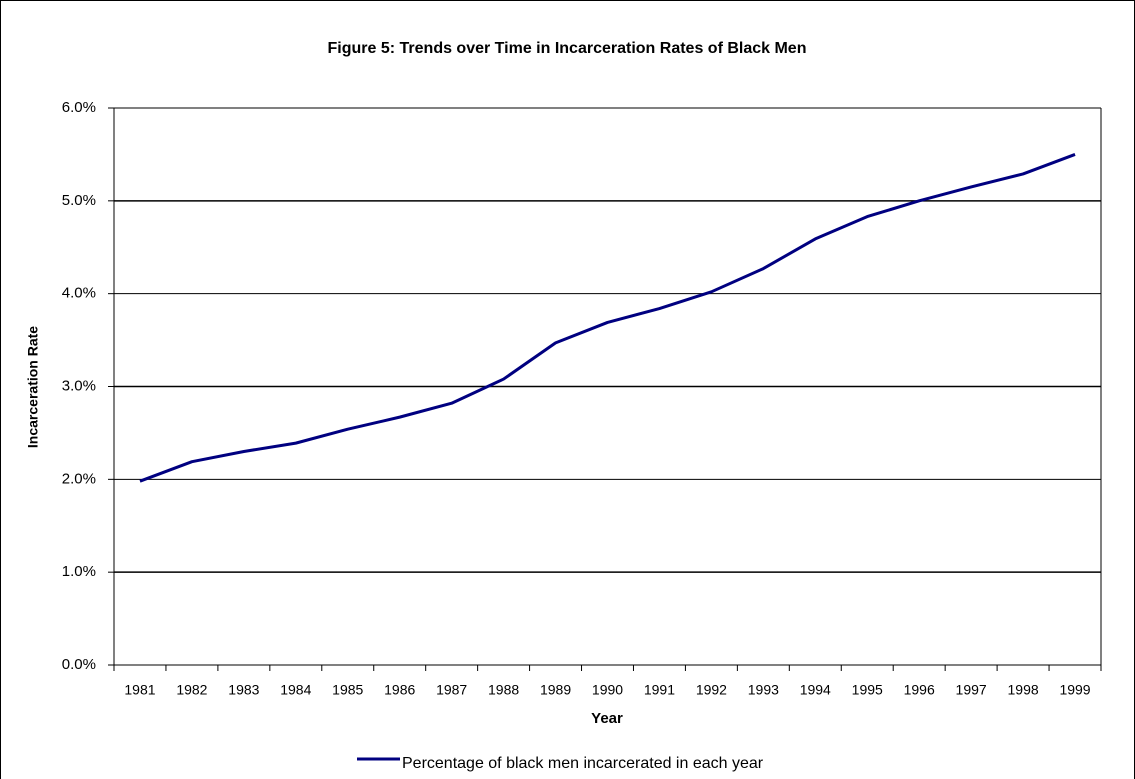  I want to click on x-tick-label: 1999, so click(1074, 690).